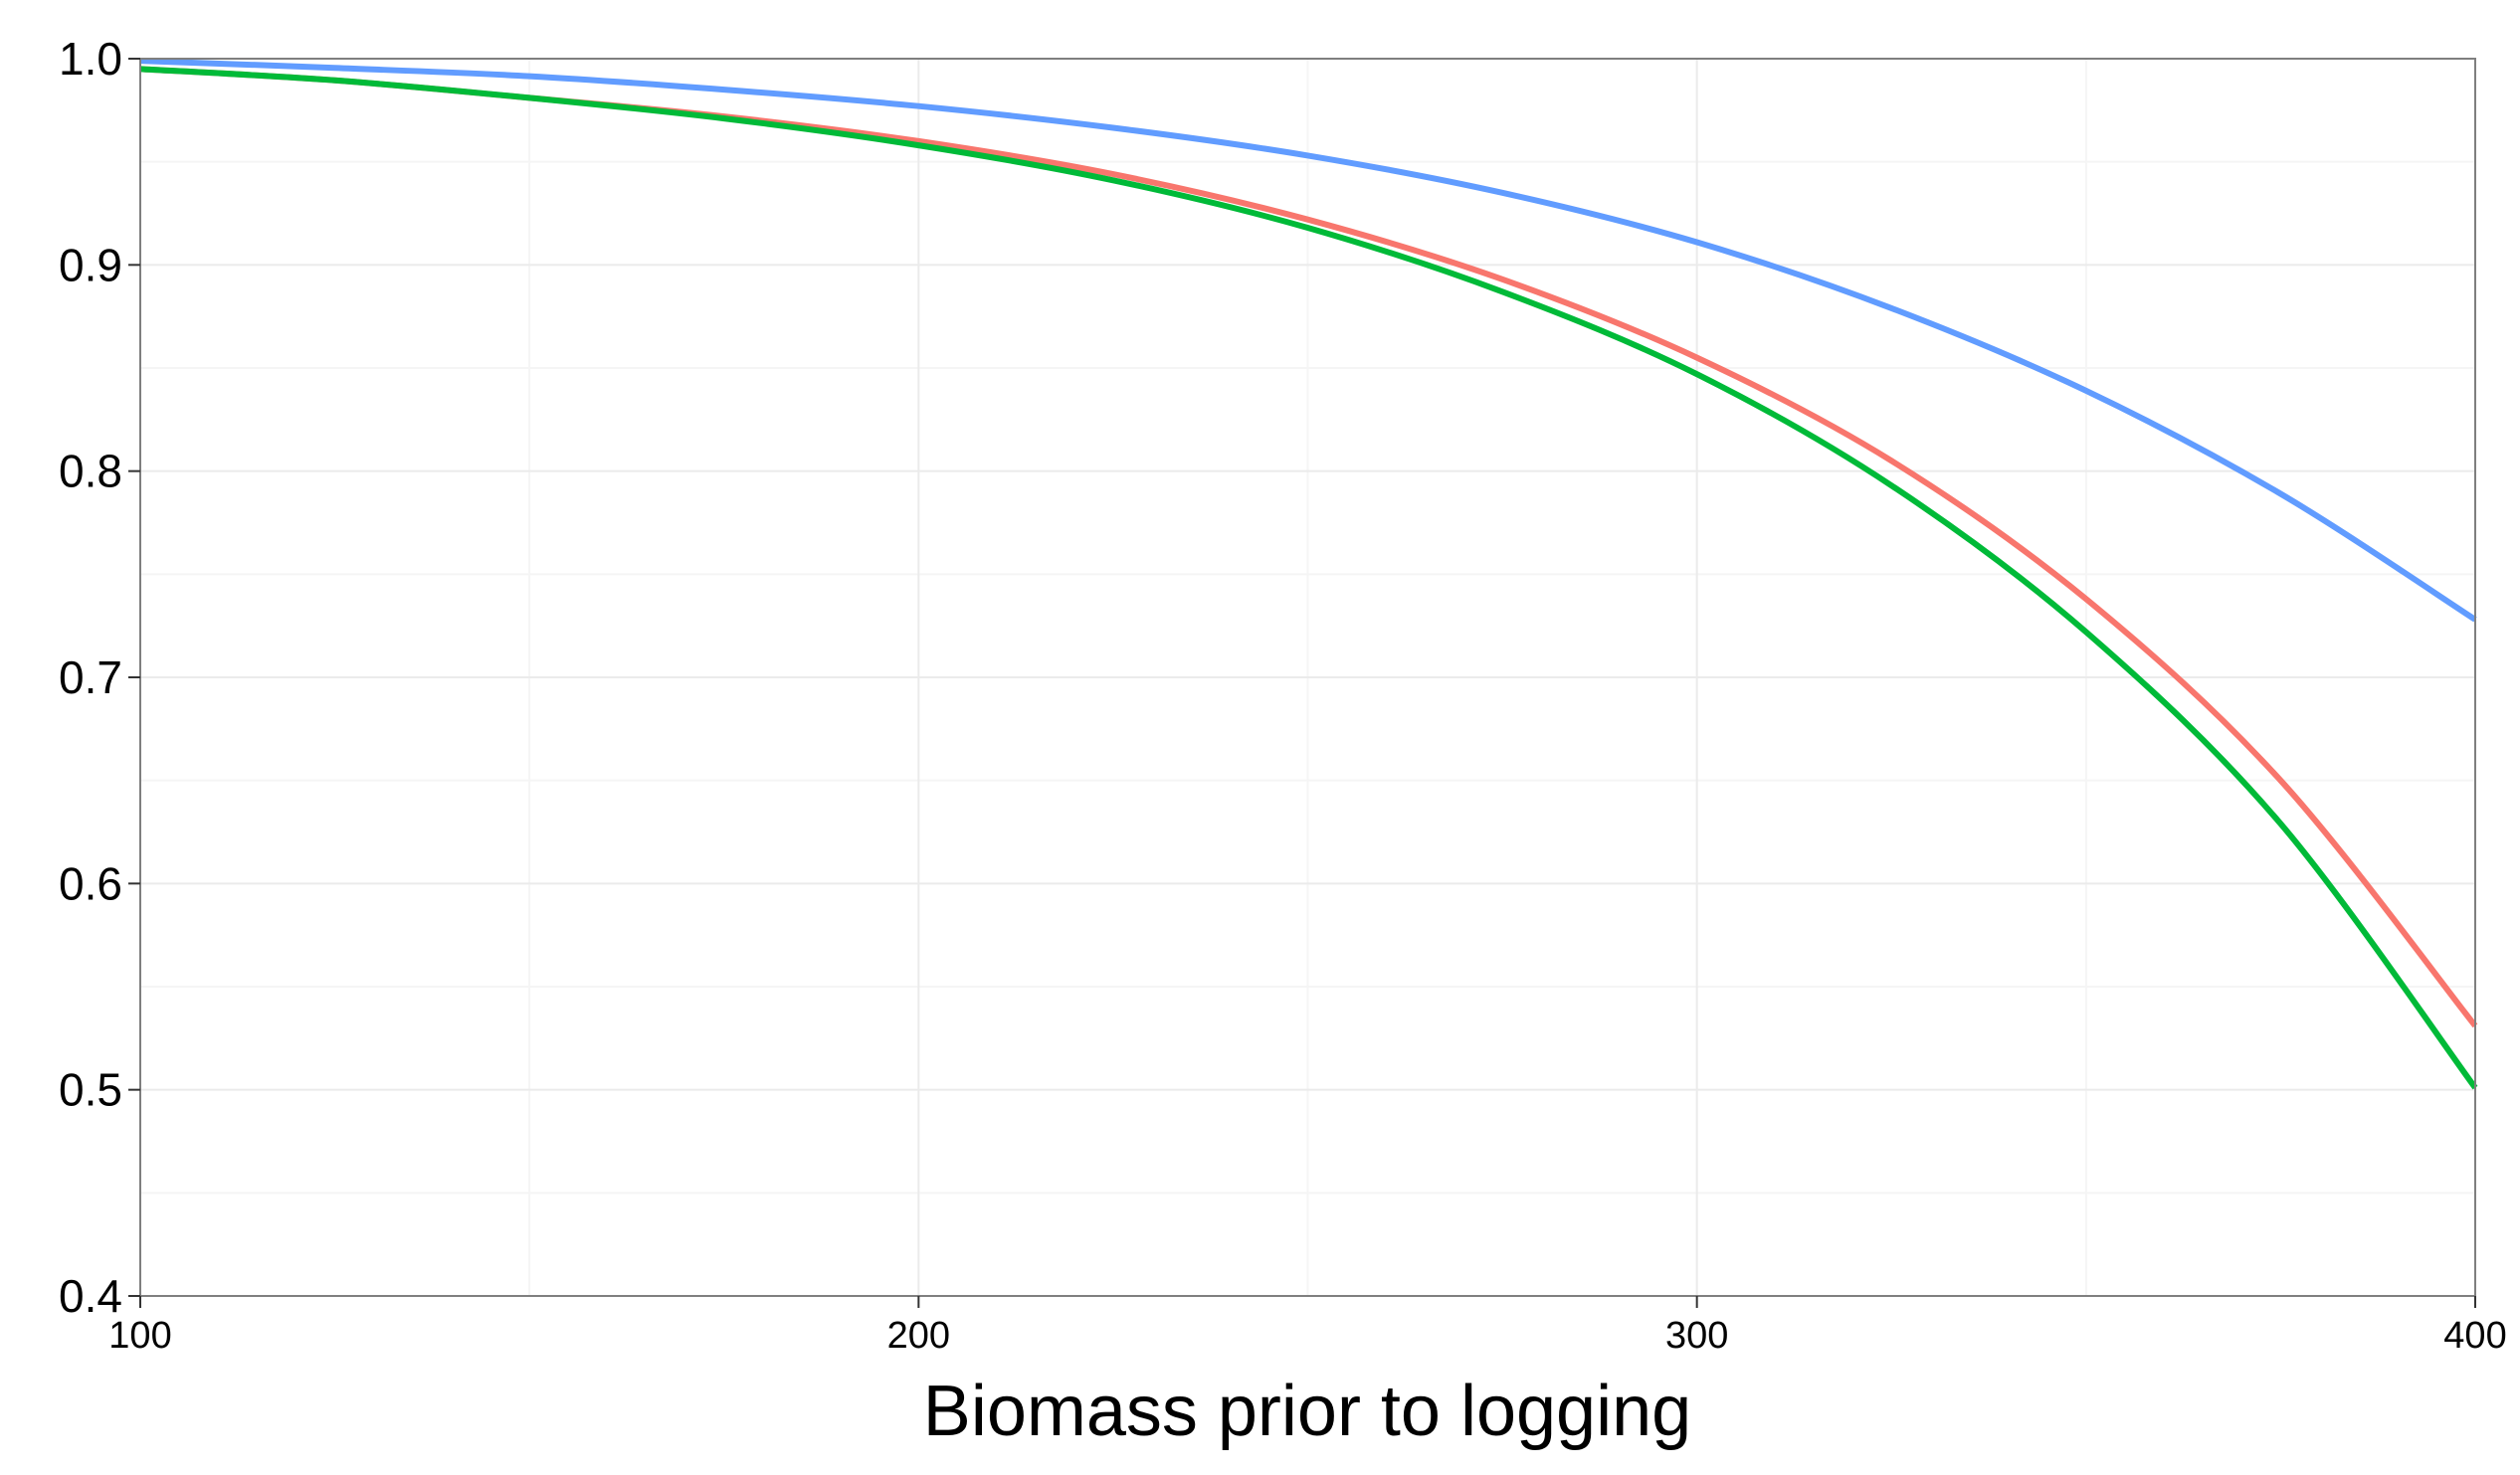 This screenshot has height=1475, width=2520. Describe the element at coordinates (90, 883) in the screenshot. I see `y-tick-label: 0.6` at that location.